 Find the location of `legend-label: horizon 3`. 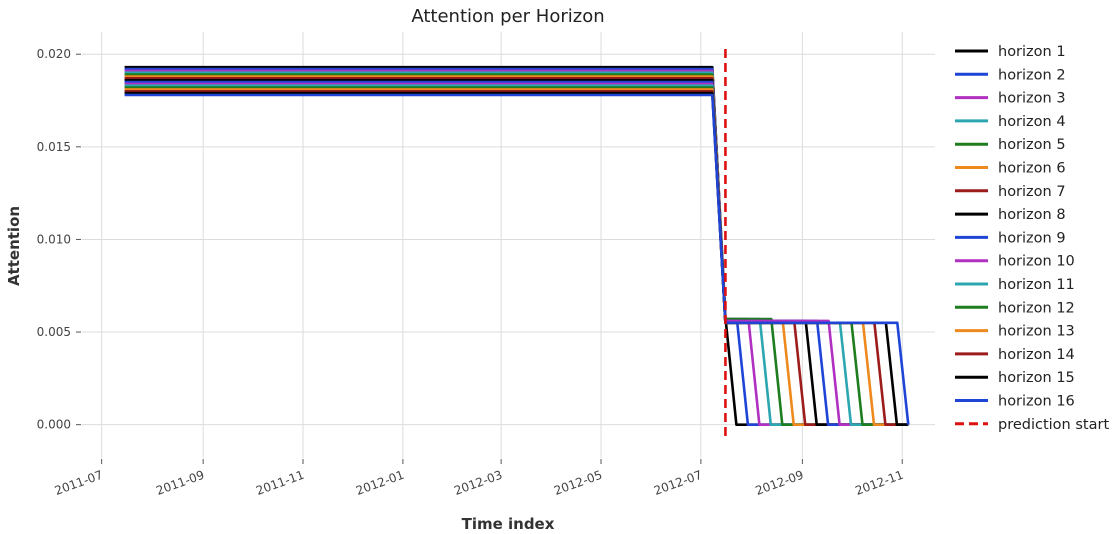

legend-label: horizon 3 is located at coordinates (1032, 99).